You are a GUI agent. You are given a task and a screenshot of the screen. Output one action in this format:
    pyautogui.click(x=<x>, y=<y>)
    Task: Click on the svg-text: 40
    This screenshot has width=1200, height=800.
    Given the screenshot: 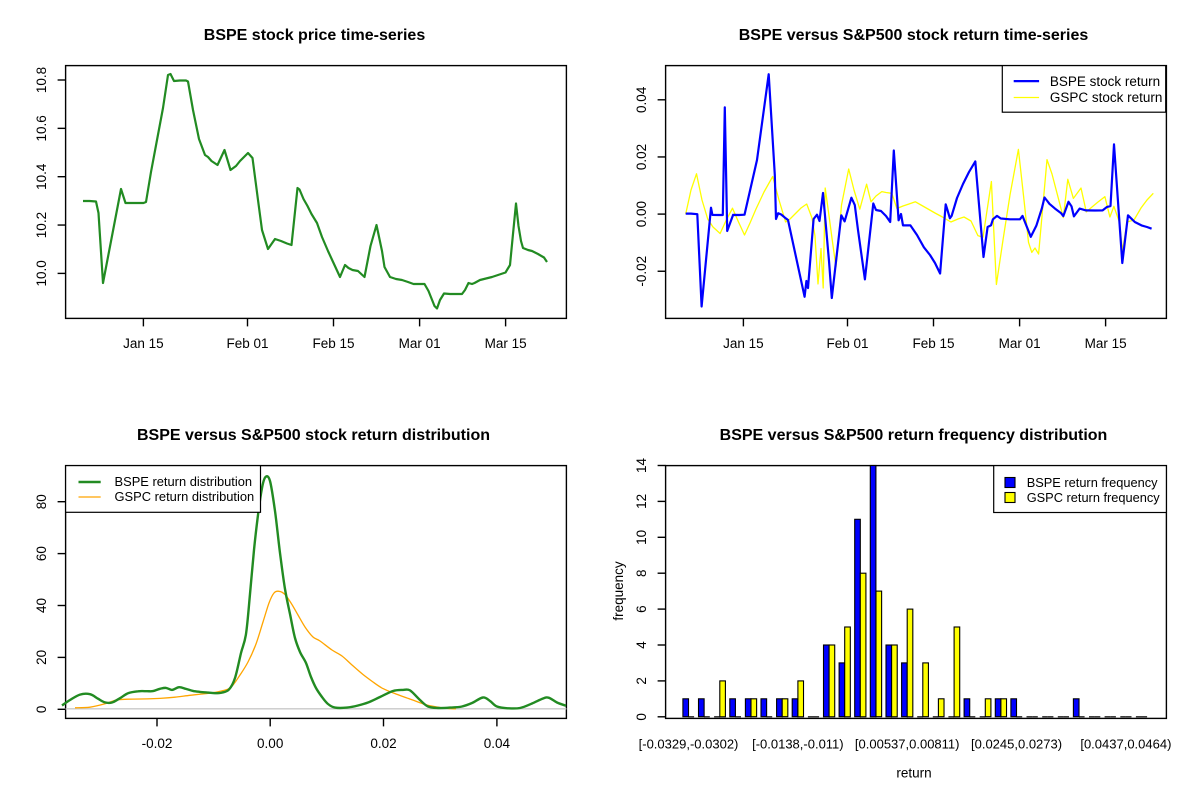 What is the action you would take?
    pyautogui.click(x=41, y=605)
    